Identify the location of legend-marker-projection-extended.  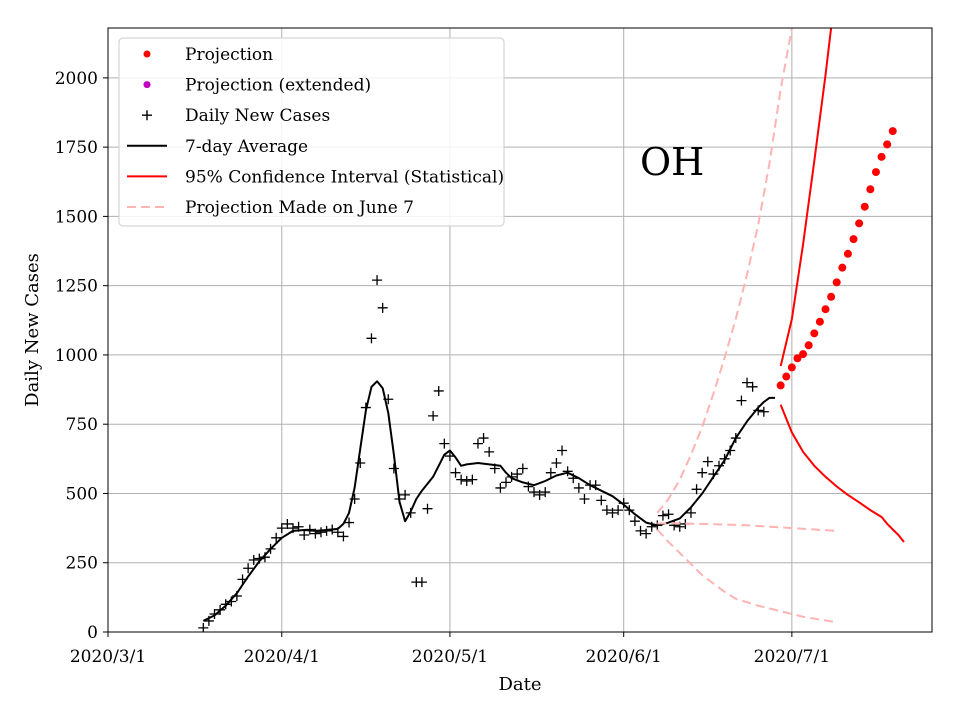
(147, 85).